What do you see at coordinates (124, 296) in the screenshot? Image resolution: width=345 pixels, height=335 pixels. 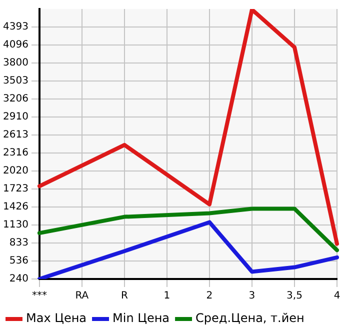 I see `x-tick-label: R` at bounding box center [124, 296].